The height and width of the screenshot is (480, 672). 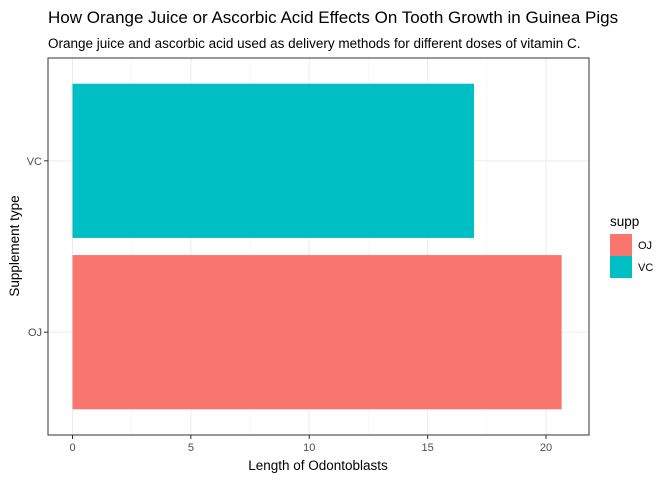 What do you see at coordinates (34, 162) in the screenshot?
I see `y-tick-label-vc: VC` at bounding box center [34, 162].